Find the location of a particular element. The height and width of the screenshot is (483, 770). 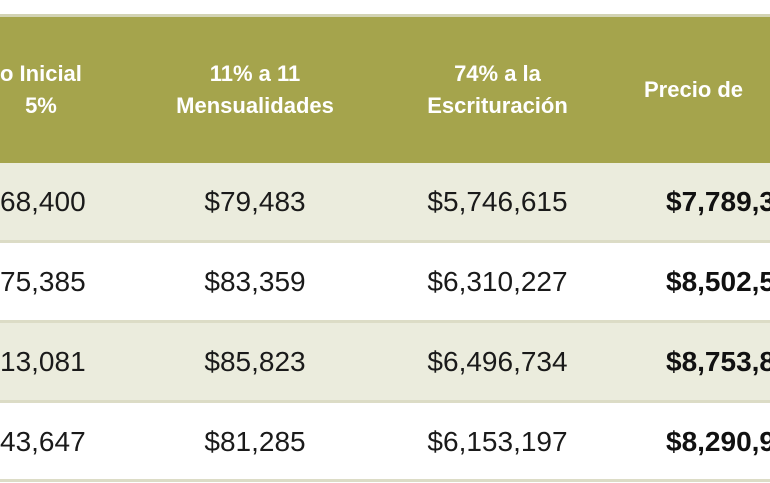

cell-monthly: $79,483 is located at coordinates (255, 201).